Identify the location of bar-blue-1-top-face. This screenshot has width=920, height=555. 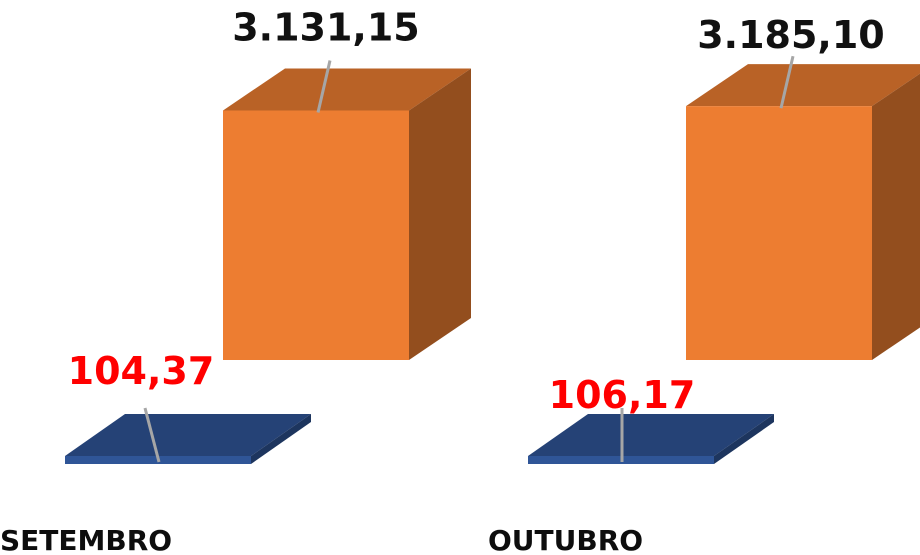
(188, 435).